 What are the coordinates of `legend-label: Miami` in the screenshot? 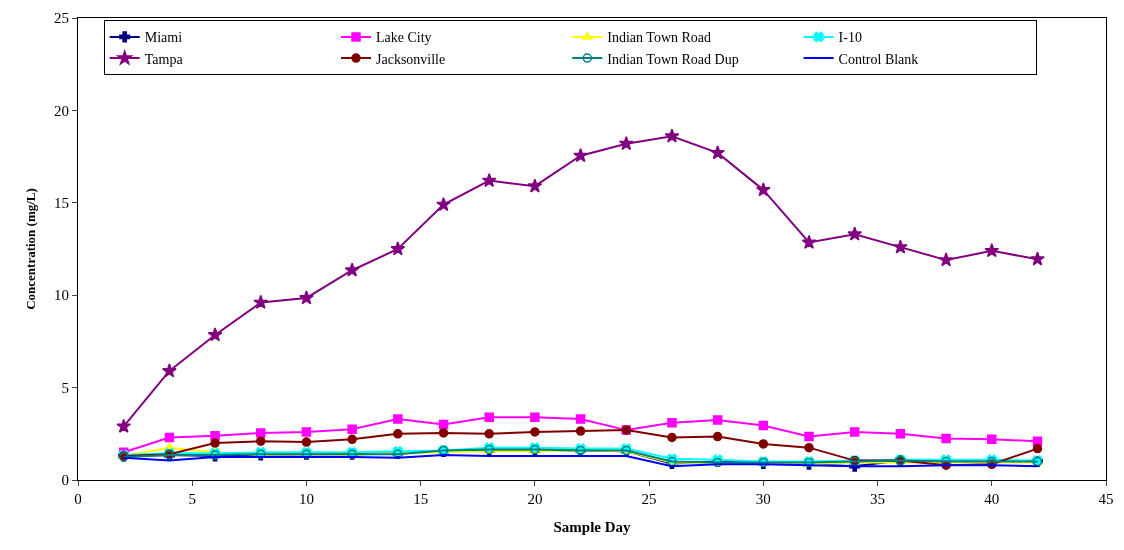 It's located at (163, 38).